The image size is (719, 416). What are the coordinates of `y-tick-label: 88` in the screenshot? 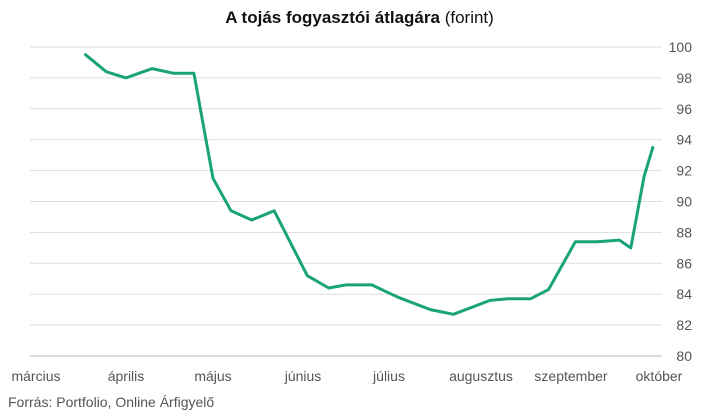 It's located at (684, 232).